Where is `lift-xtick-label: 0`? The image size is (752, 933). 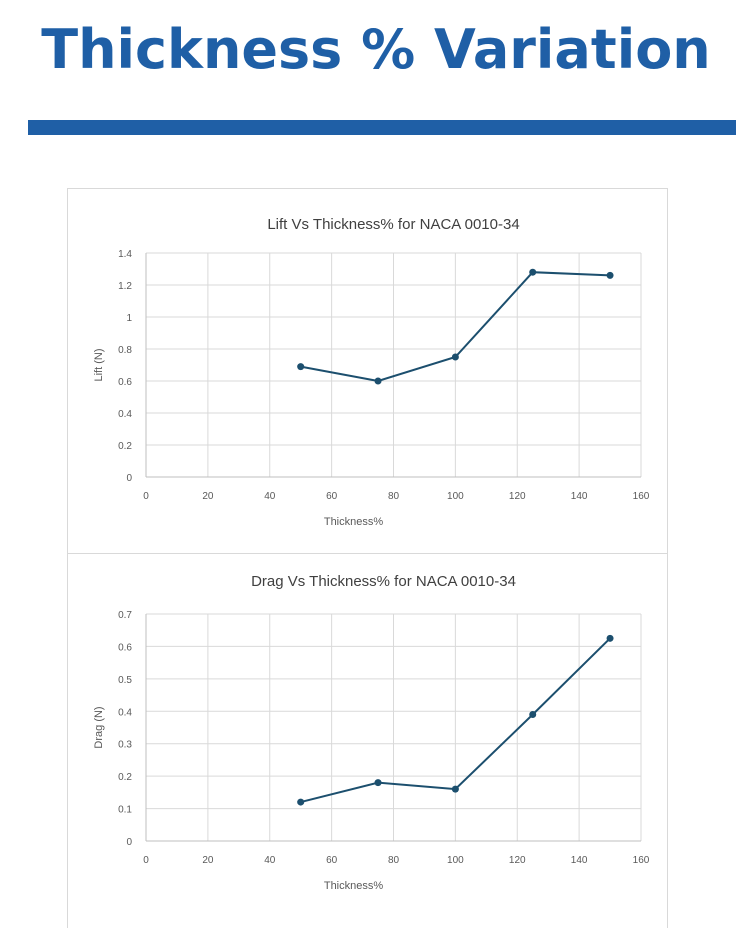
lift-xtick-label: 0 is located at coordinates (146, 496).